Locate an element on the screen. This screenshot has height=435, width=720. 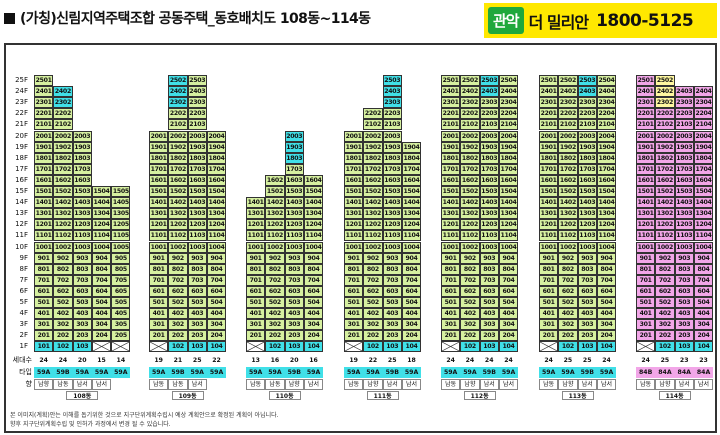
unit-cell: 604 is located at coordinates (508, 291).